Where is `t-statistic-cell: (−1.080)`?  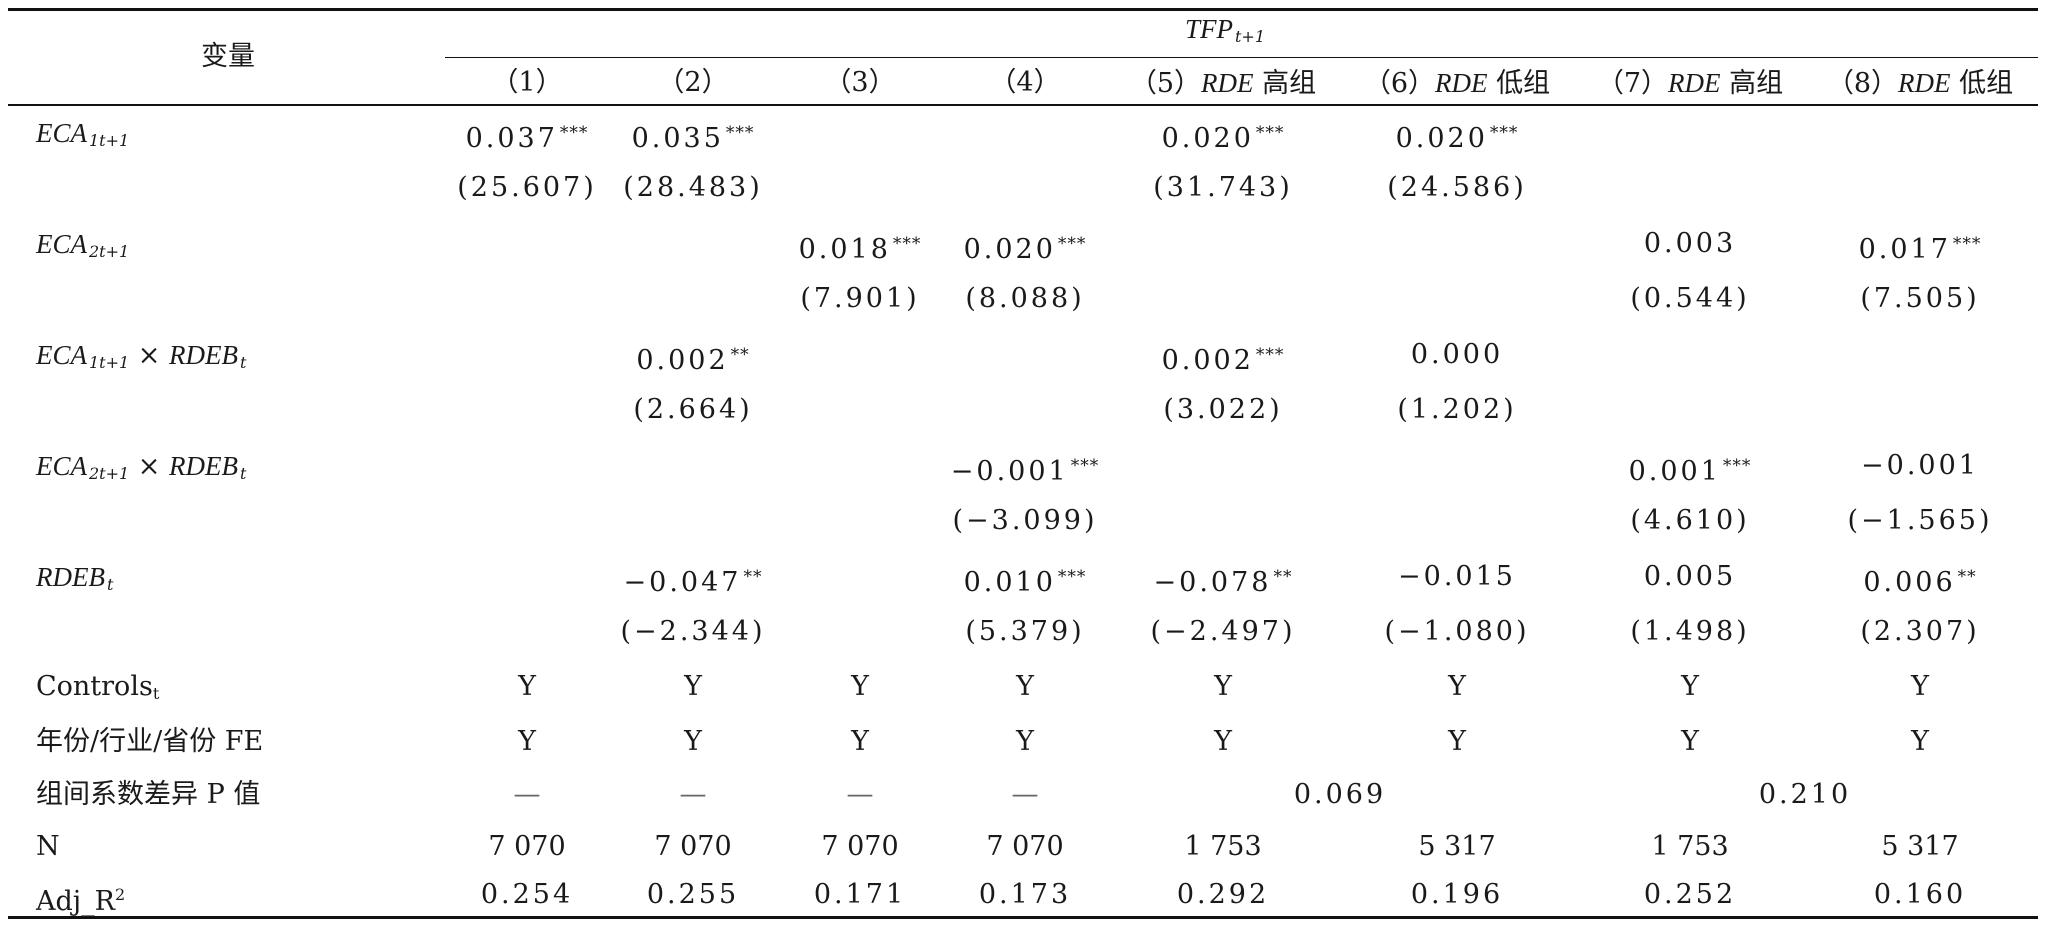 t-statistic-cell: (−1.080) is located at coordinates (1457, 632).